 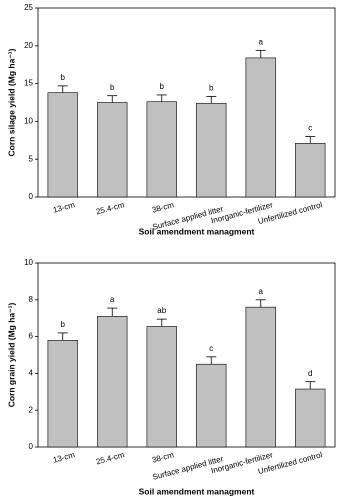 I want to click on y-tick-label: 20, so click(x=28, y=45).